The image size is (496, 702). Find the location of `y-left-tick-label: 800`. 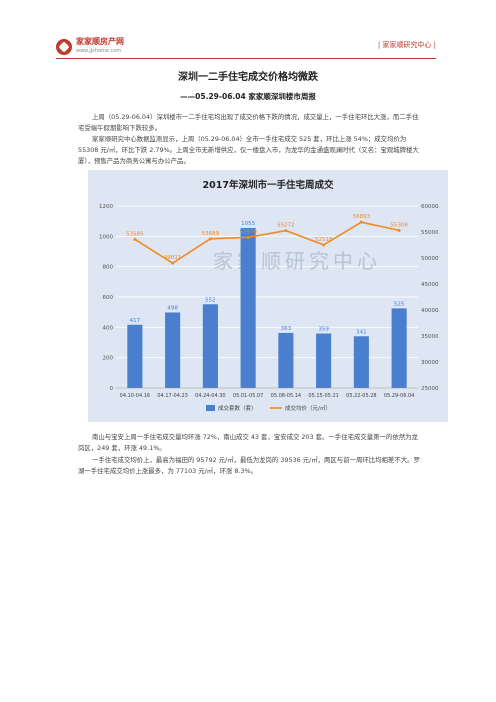

y-left-tick-label: 800 is located at coordinates (108, 268).